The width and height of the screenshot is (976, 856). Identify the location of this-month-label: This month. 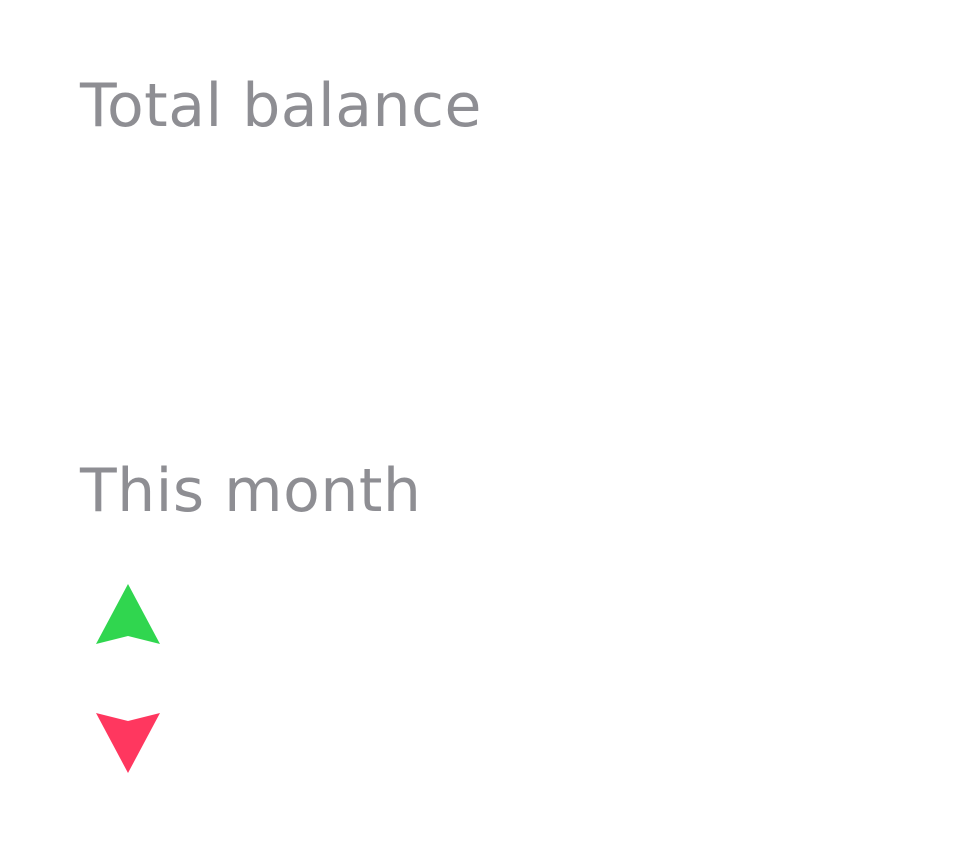
(251, 491).